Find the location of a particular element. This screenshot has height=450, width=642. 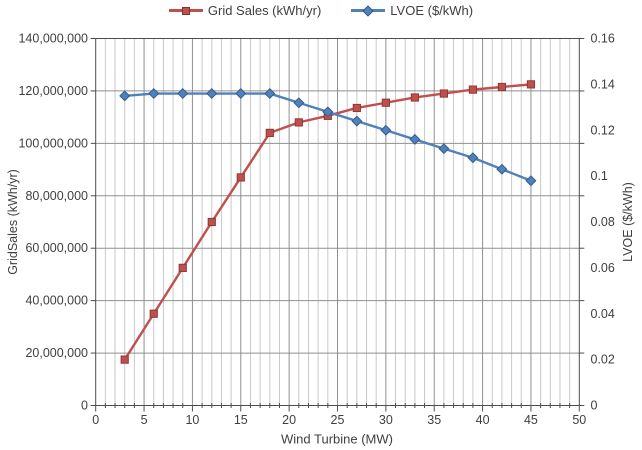

legend-item-grid-sales: Grid Sales (kWh/yr) is located at coordinates (245, 10).